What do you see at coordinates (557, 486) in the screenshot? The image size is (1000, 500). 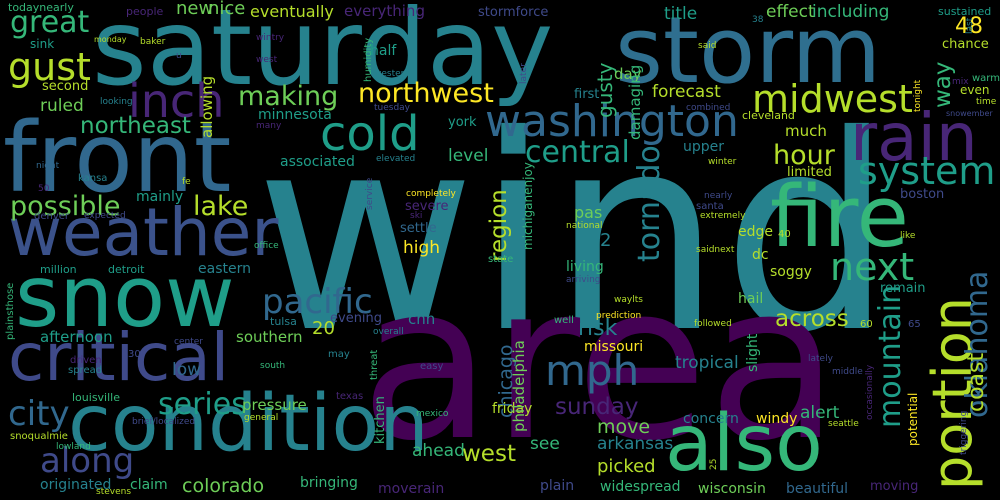 I see `word-plain: plain` at bounding box center [557, 486].